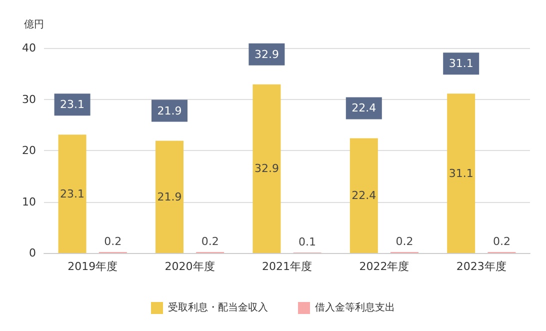 The image size is (546, 331). Describe the element at coordinates (169, 111) in the screenshot. I see `annotation: 21.9` at that location.